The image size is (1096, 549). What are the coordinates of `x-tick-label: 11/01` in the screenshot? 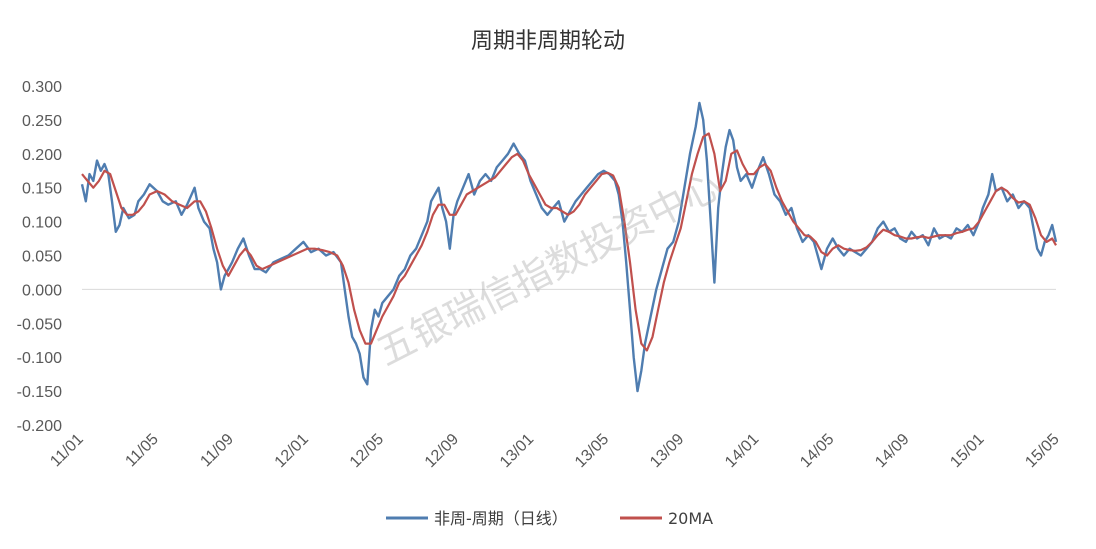 It's located at (67, 451).